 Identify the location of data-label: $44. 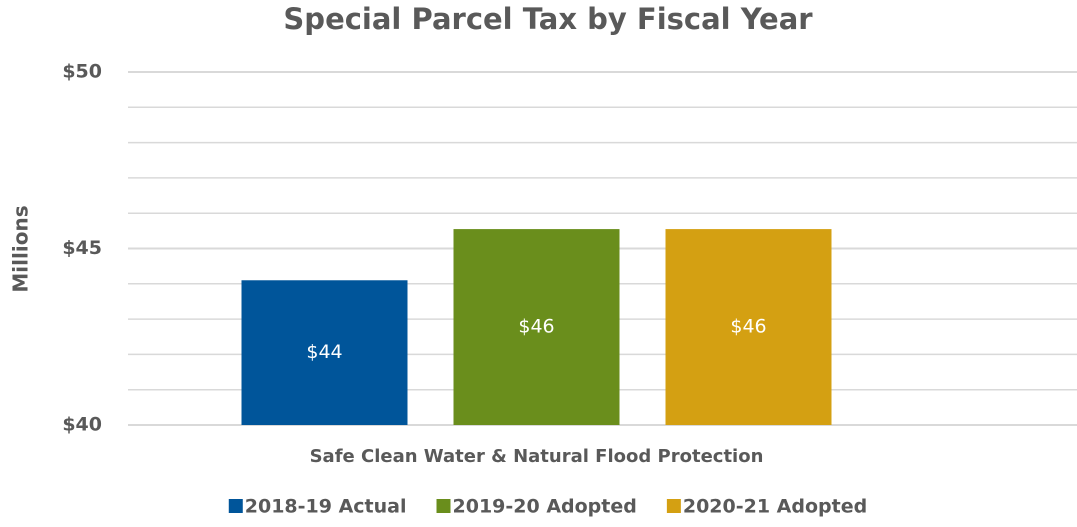
(324, 352).